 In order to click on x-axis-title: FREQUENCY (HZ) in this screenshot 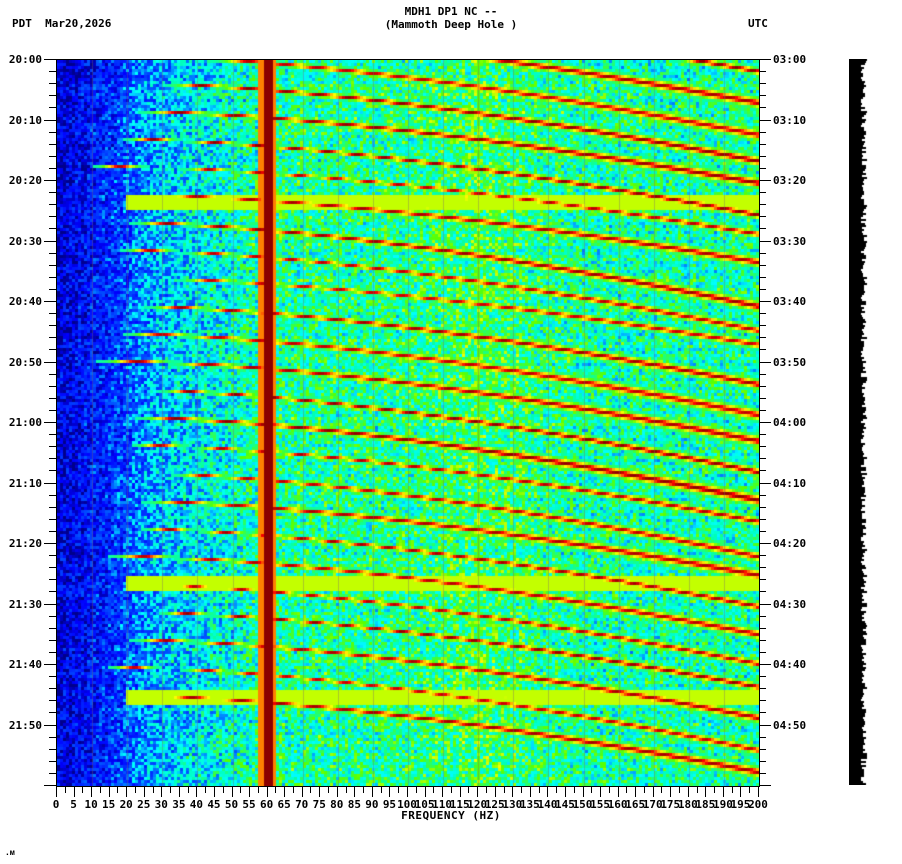, I will do `click(451, 815)`.